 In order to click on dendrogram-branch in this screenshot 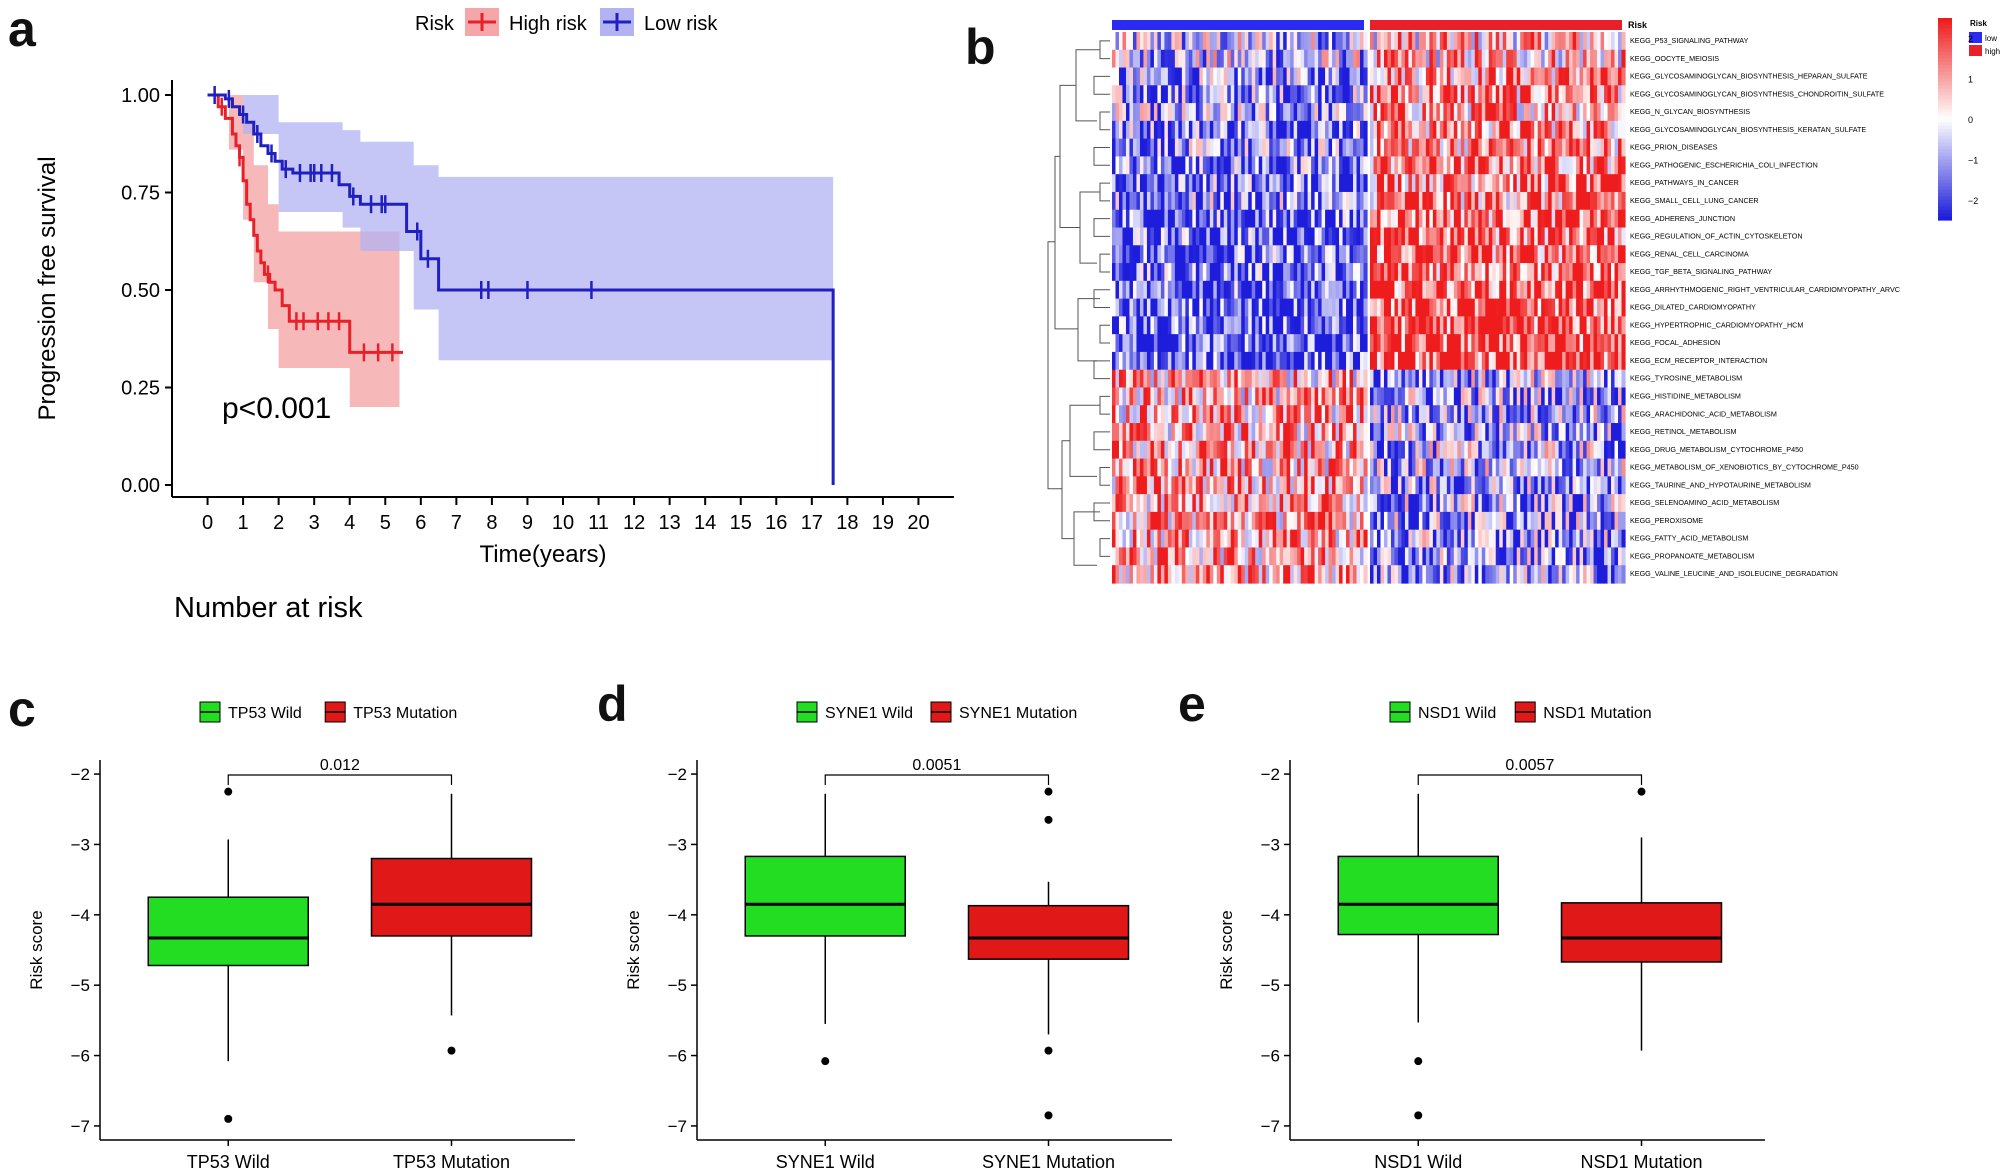, I will do `click(1054, 365)`.